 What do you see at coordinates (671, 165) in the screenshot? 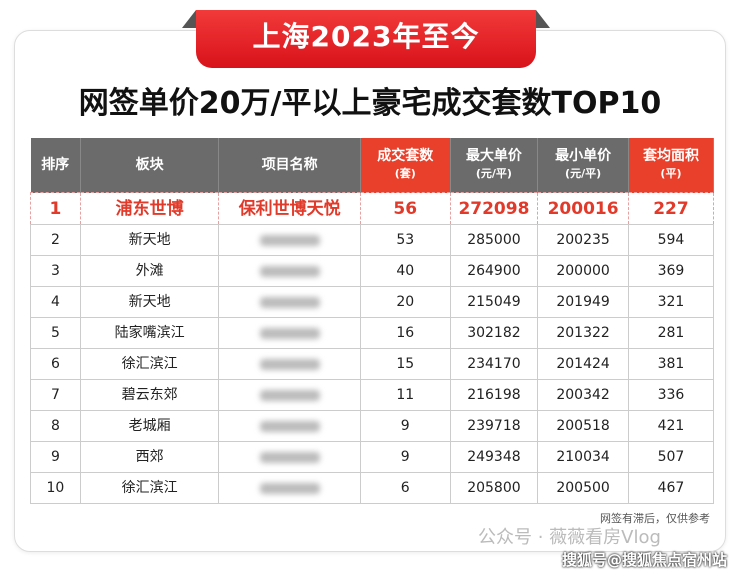
I see `column-header: 套均面积 (平)` at bounding box center [671, 165].